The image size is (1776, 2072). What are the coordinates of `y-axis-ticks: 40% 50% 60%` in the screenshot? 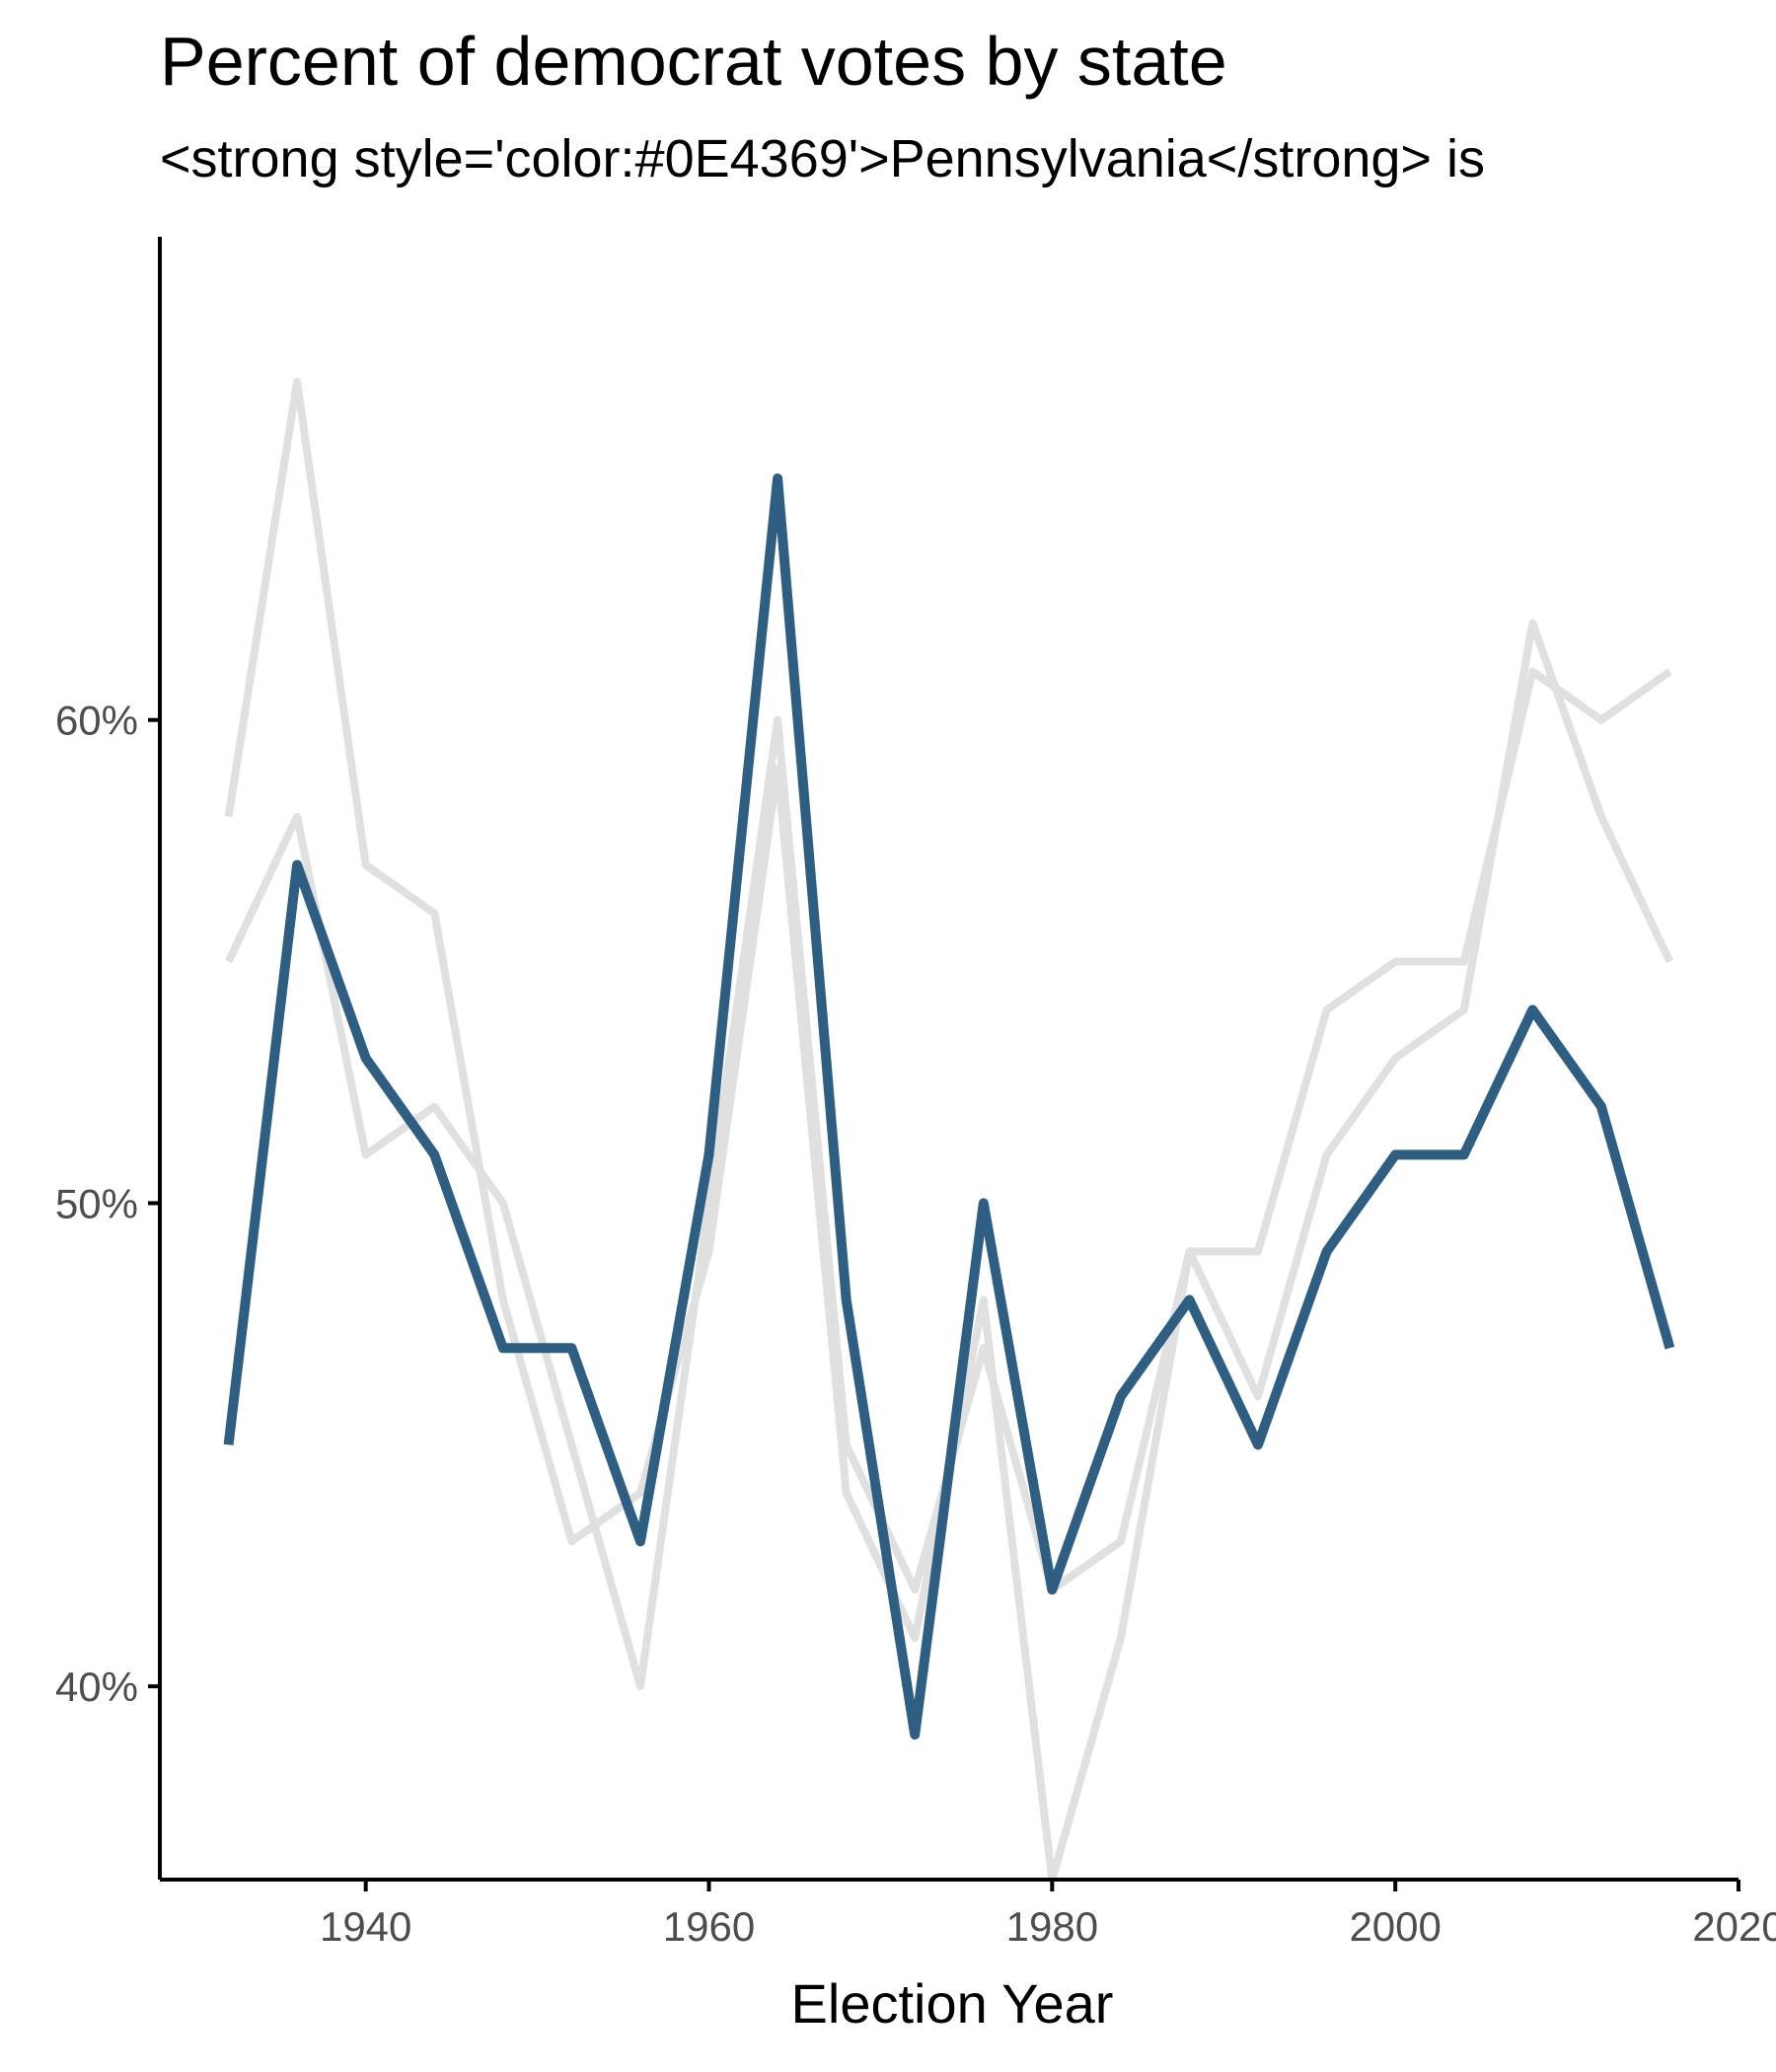 It's located at (108, 1204).